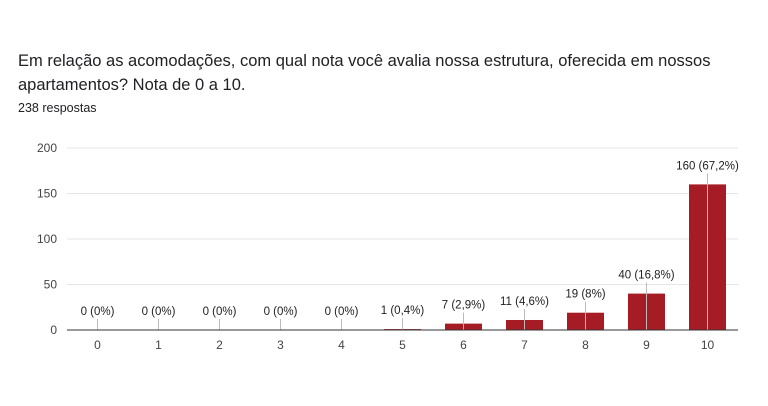 This screenshot has height=406, width=768. I want to click on x-tick-label: 0, so click(97, 345).